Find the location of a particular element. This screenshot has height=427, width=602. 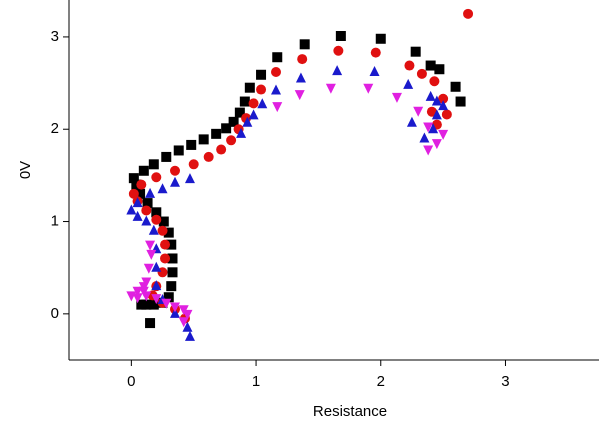

y-axis-label: 0V is located at coordinates (25, 170).